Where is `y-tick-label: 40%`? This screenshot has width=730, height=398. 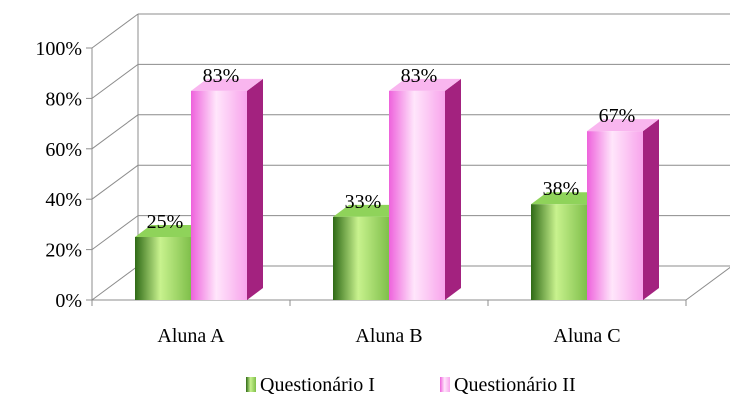 y-tick-label: 40% is located at coordinates (63, 200).